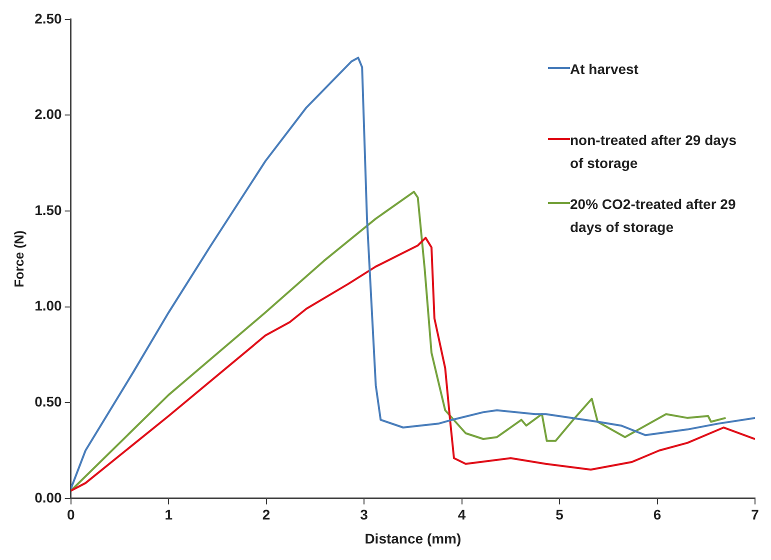 The image size is (771, 560). Describe the element at coordinates (462, 514) in the screenshot. I see `x-tick-label: 4` at that location.